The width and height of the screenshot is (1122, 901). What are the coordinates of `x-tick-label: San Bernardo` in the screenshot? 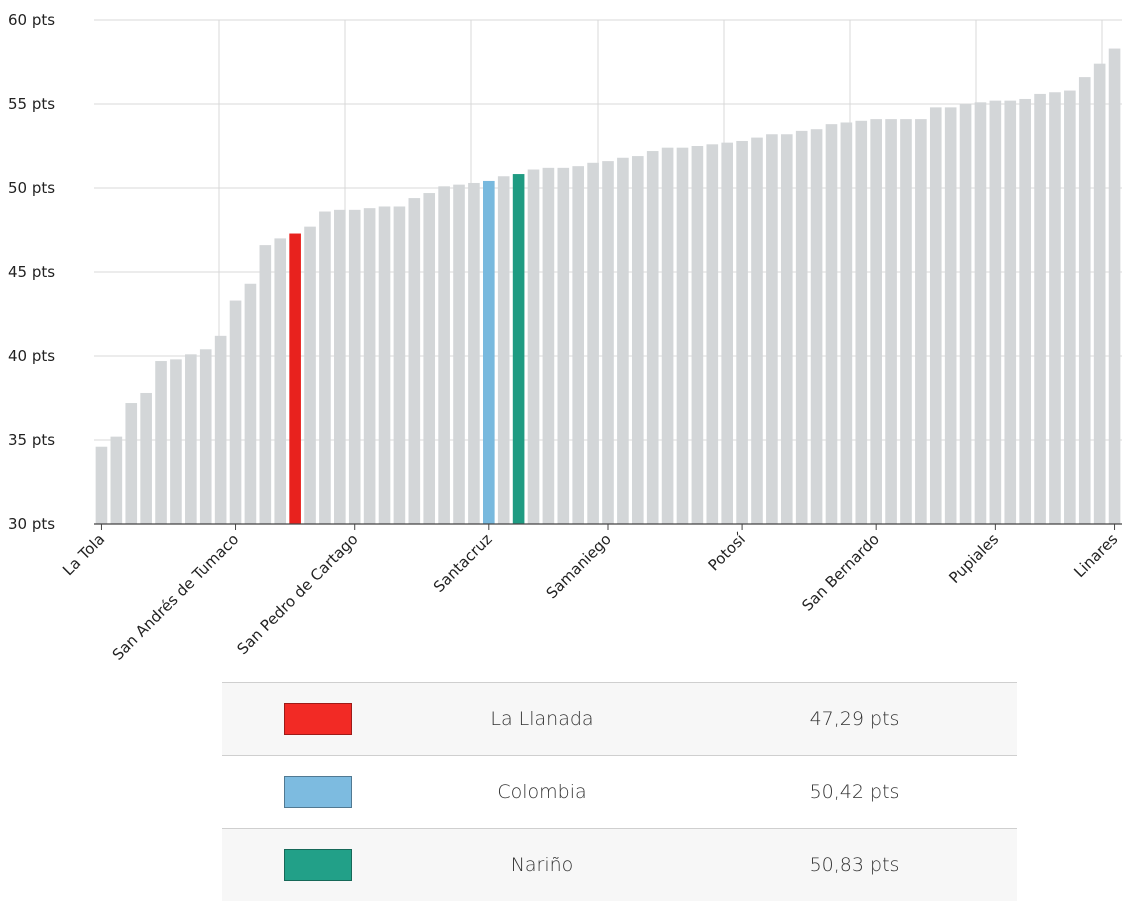 It's located at (840, 572).